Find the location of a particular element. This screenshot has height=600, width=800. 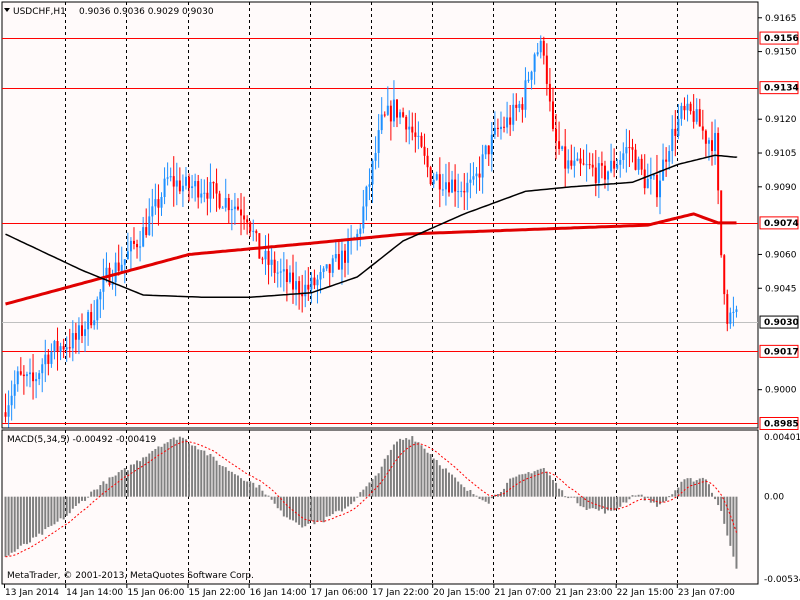

macd-axis: 0.00401 0.00 -0.00534 is located at coordinates (782, 509).